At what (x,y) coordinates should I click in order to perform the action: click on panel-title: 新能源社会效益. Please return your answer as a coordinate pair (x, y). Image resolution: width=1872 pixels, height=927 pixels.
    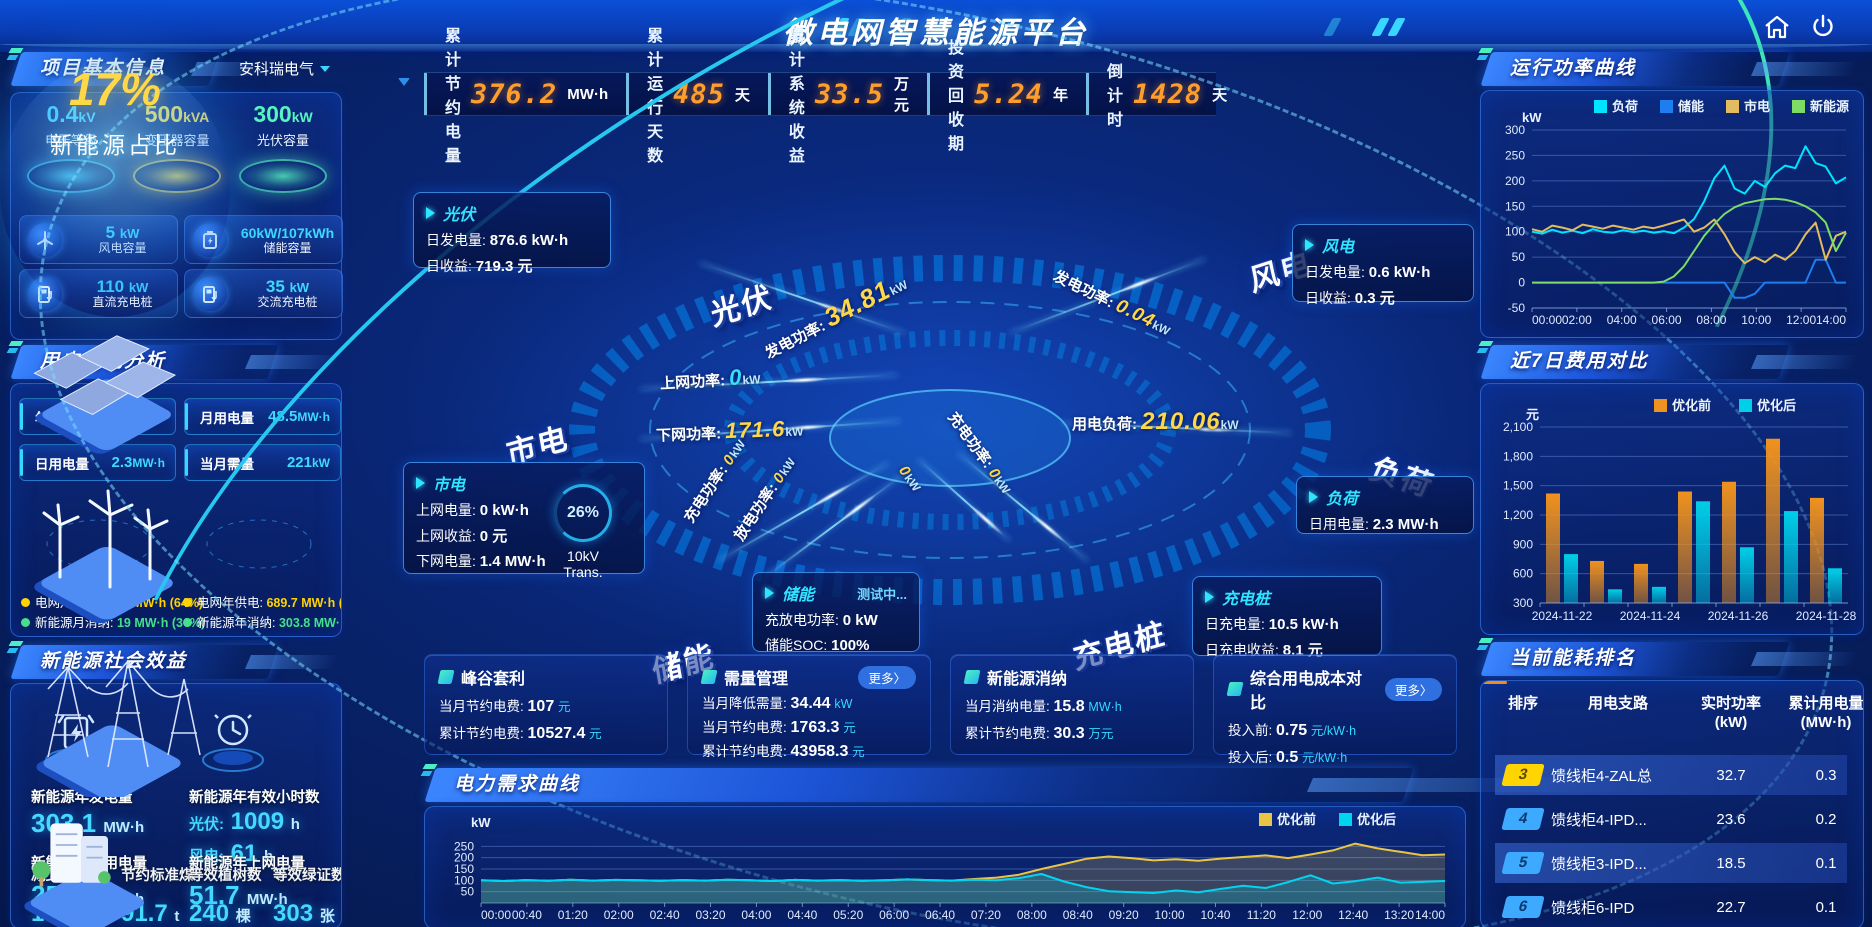
    Looking at the image, I should click on (114, 661).